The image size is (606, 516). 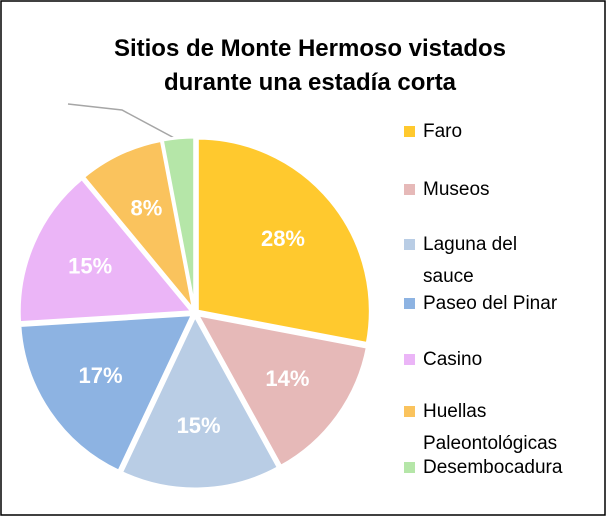 What do you see at coordinates (470, 260) in the screenshot?
I see `legend-label: Laguna del sauce` at bounding box center [470, 260].